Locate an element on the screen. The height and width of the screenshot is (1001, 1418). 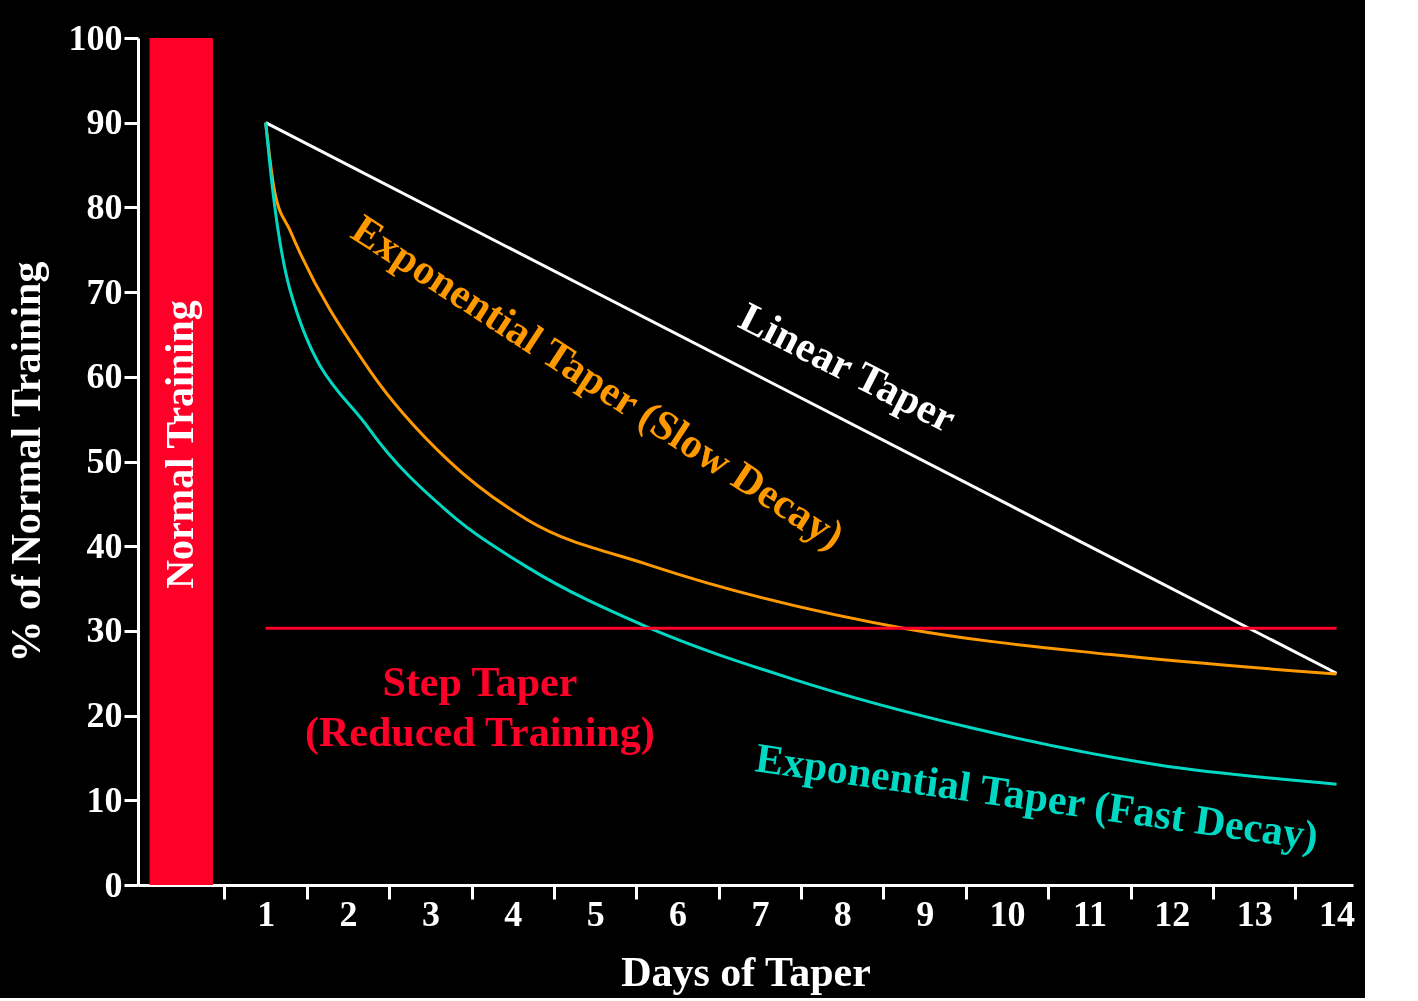
y-tick-label: 100 is located at coordinates (95, 37).